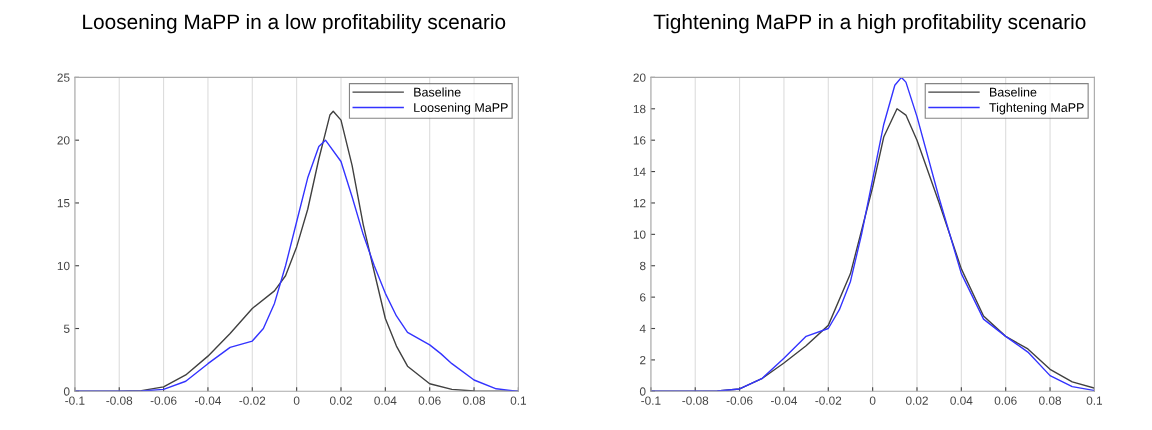 The width and height of the screenshot is (1152, 430). I want to click on y-tick-label: 4, so click(642, 328).